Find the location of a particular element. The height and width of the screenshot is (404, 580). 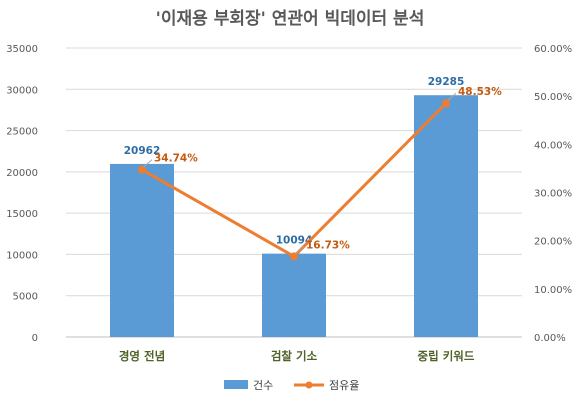

y-right-tick-label: 0.00% is located at coordinates (550, 338).